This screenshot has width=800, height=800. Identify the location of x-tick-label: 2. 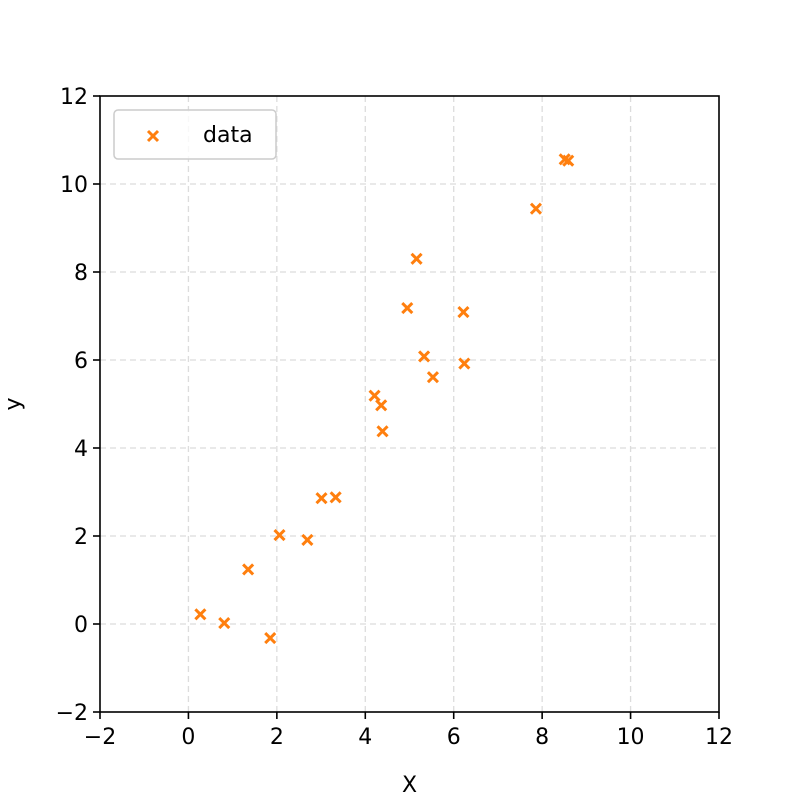
(277, 737).